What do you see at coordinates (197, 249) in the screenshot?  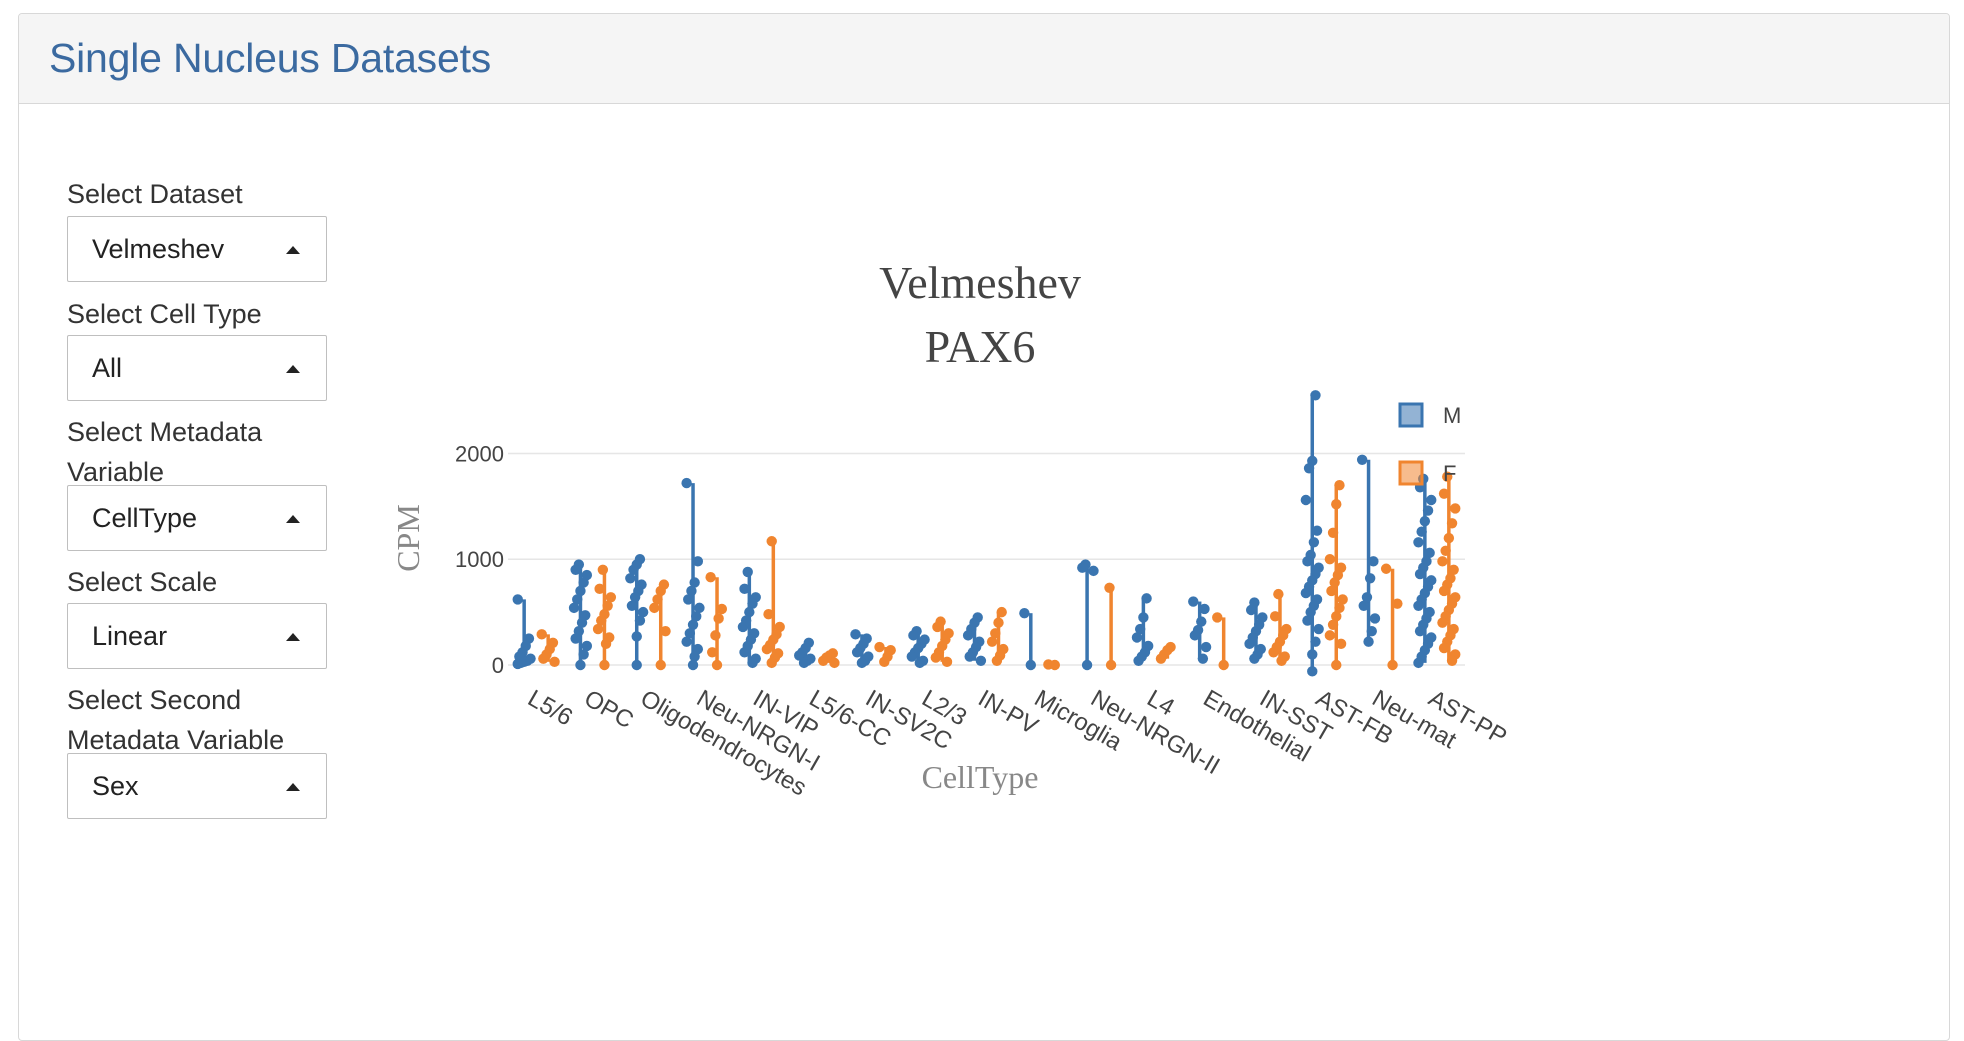 I see `dataset-select: Velmeshev` at bounding box center [197, 249].